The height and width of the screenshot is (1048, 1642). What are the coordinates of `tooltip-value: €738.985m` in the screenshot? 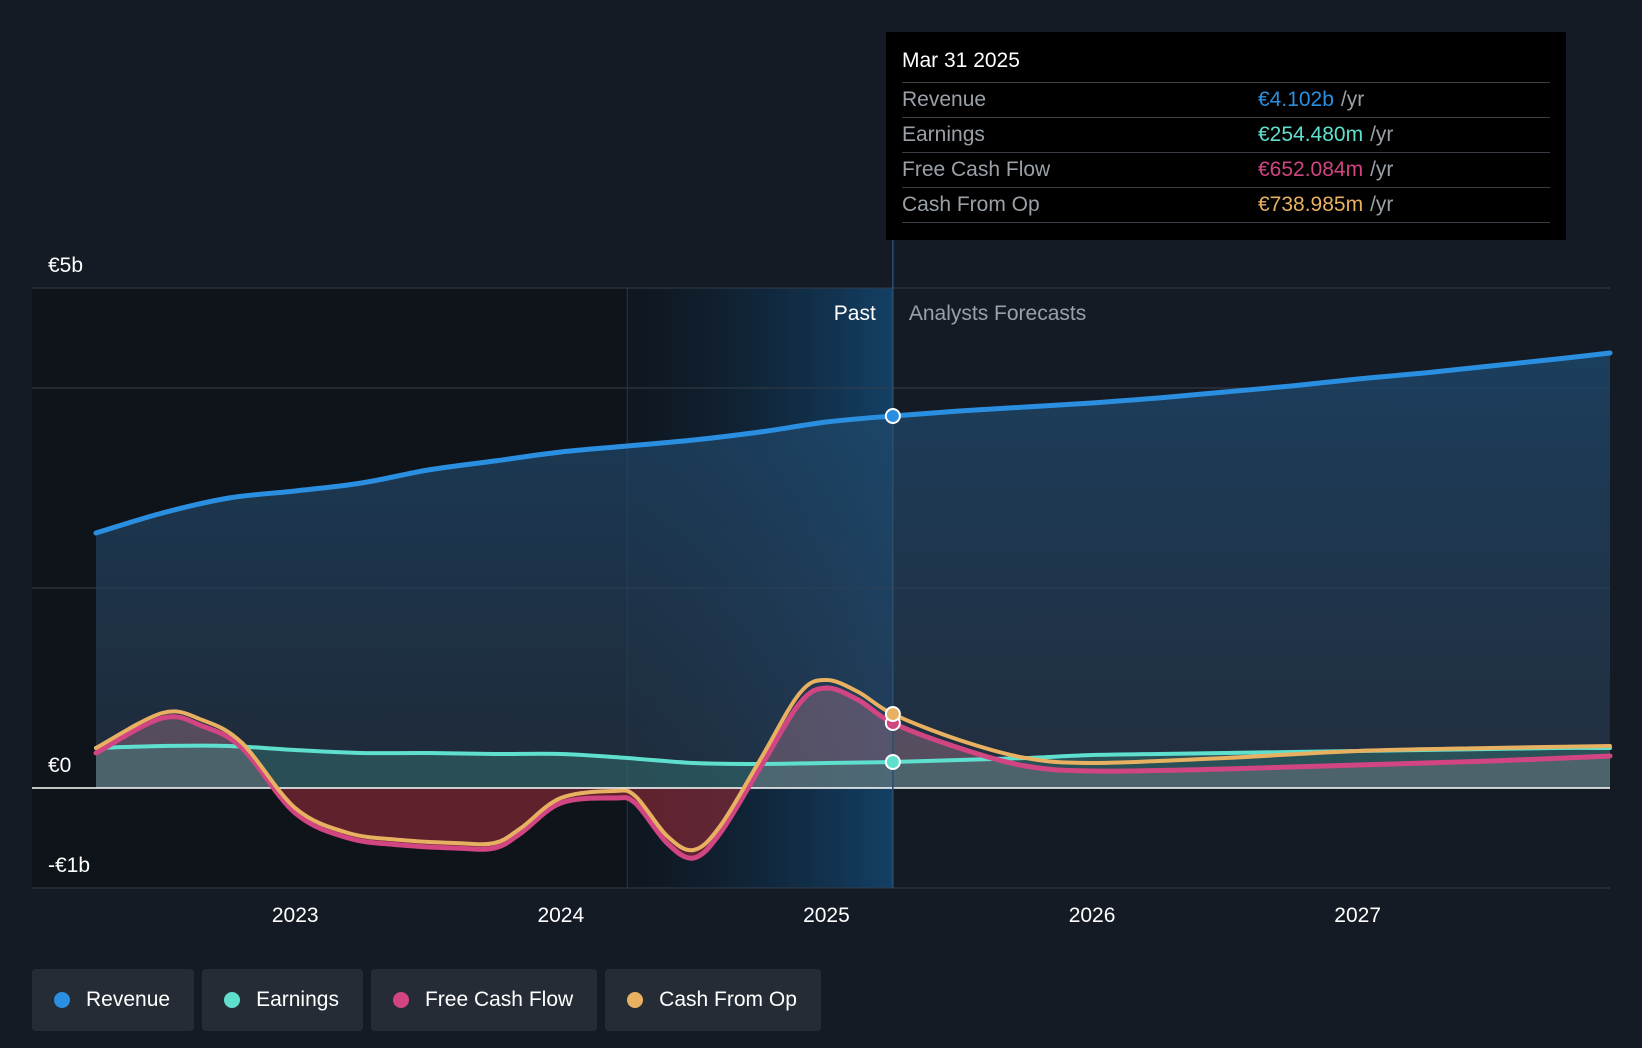 It's located at (1311, 204).